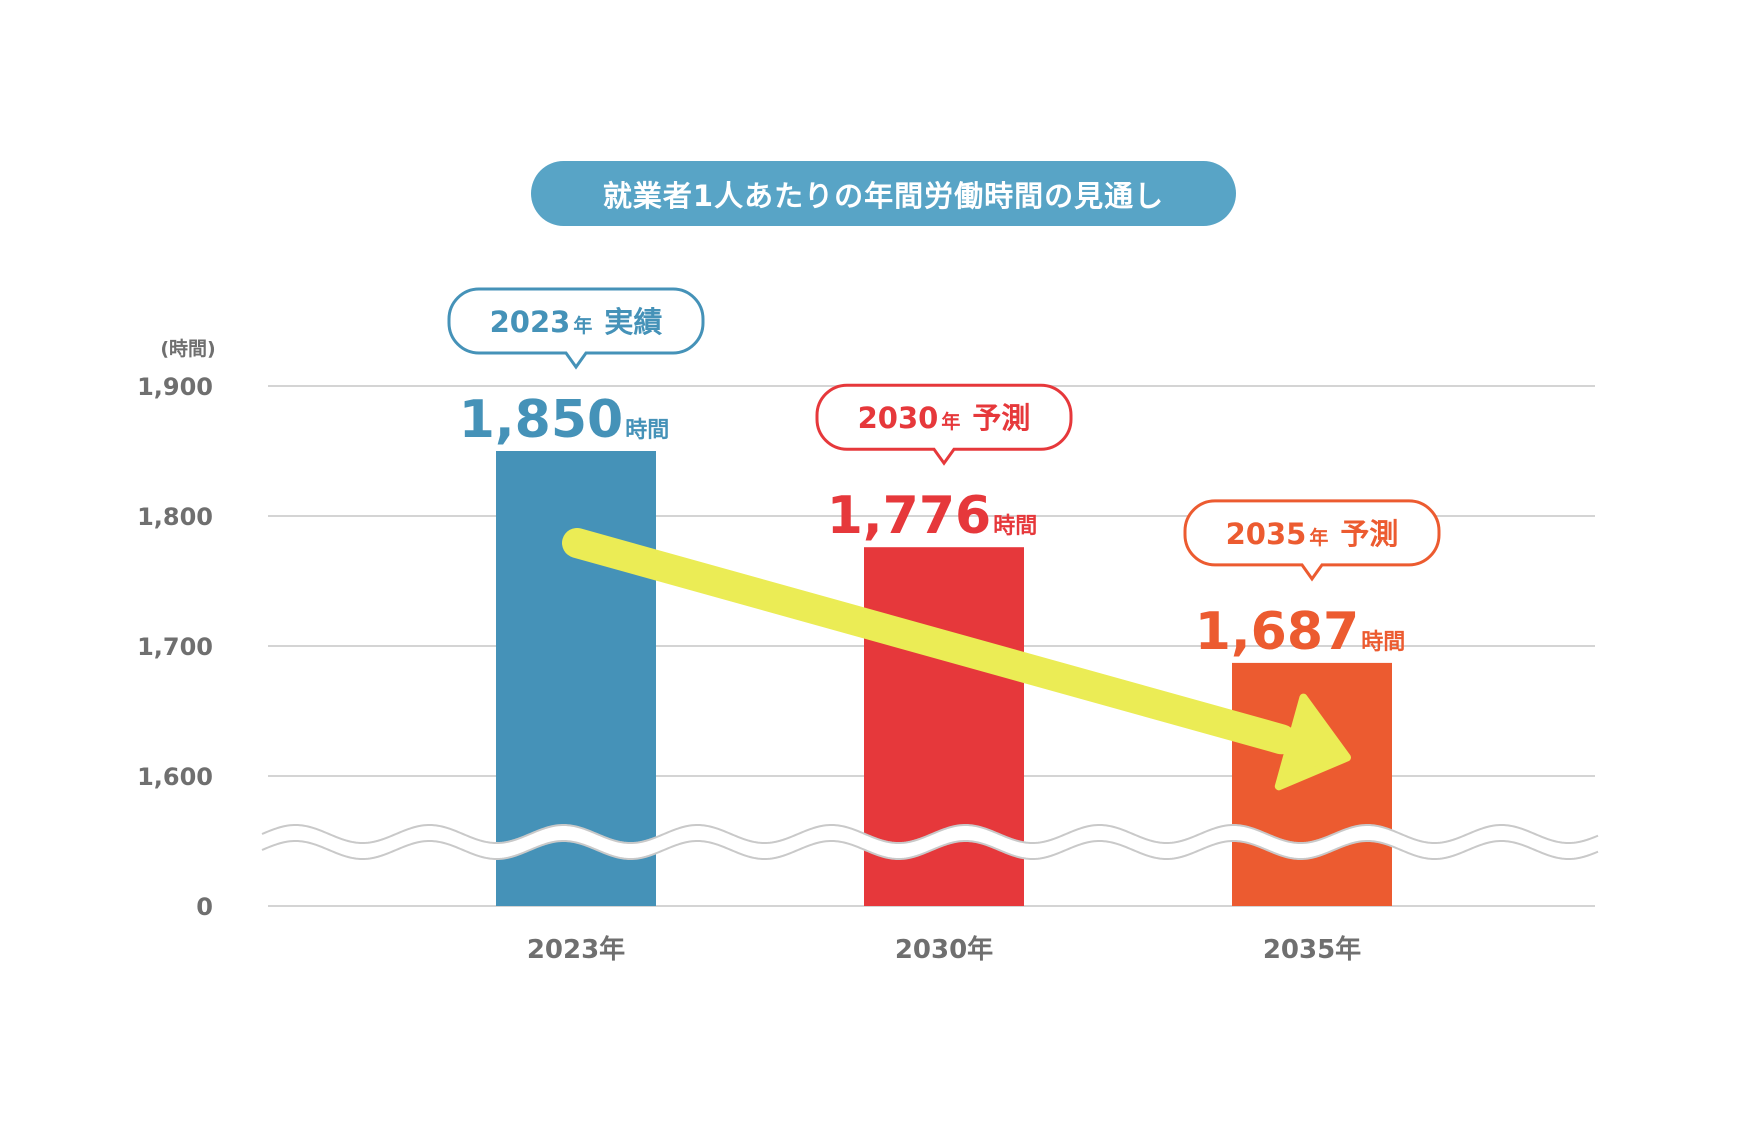 This screenshot has height=1126, width=1756. I want to click on trend-arrow-head, so click(1312, 742).